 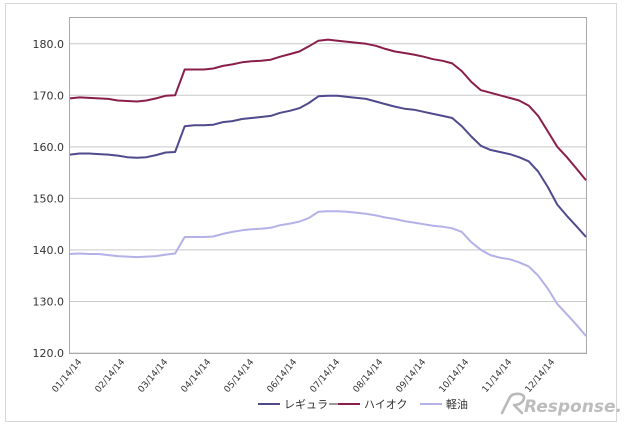 I want to click on response-logo-watermark: Response., so click(x=563, y=404).